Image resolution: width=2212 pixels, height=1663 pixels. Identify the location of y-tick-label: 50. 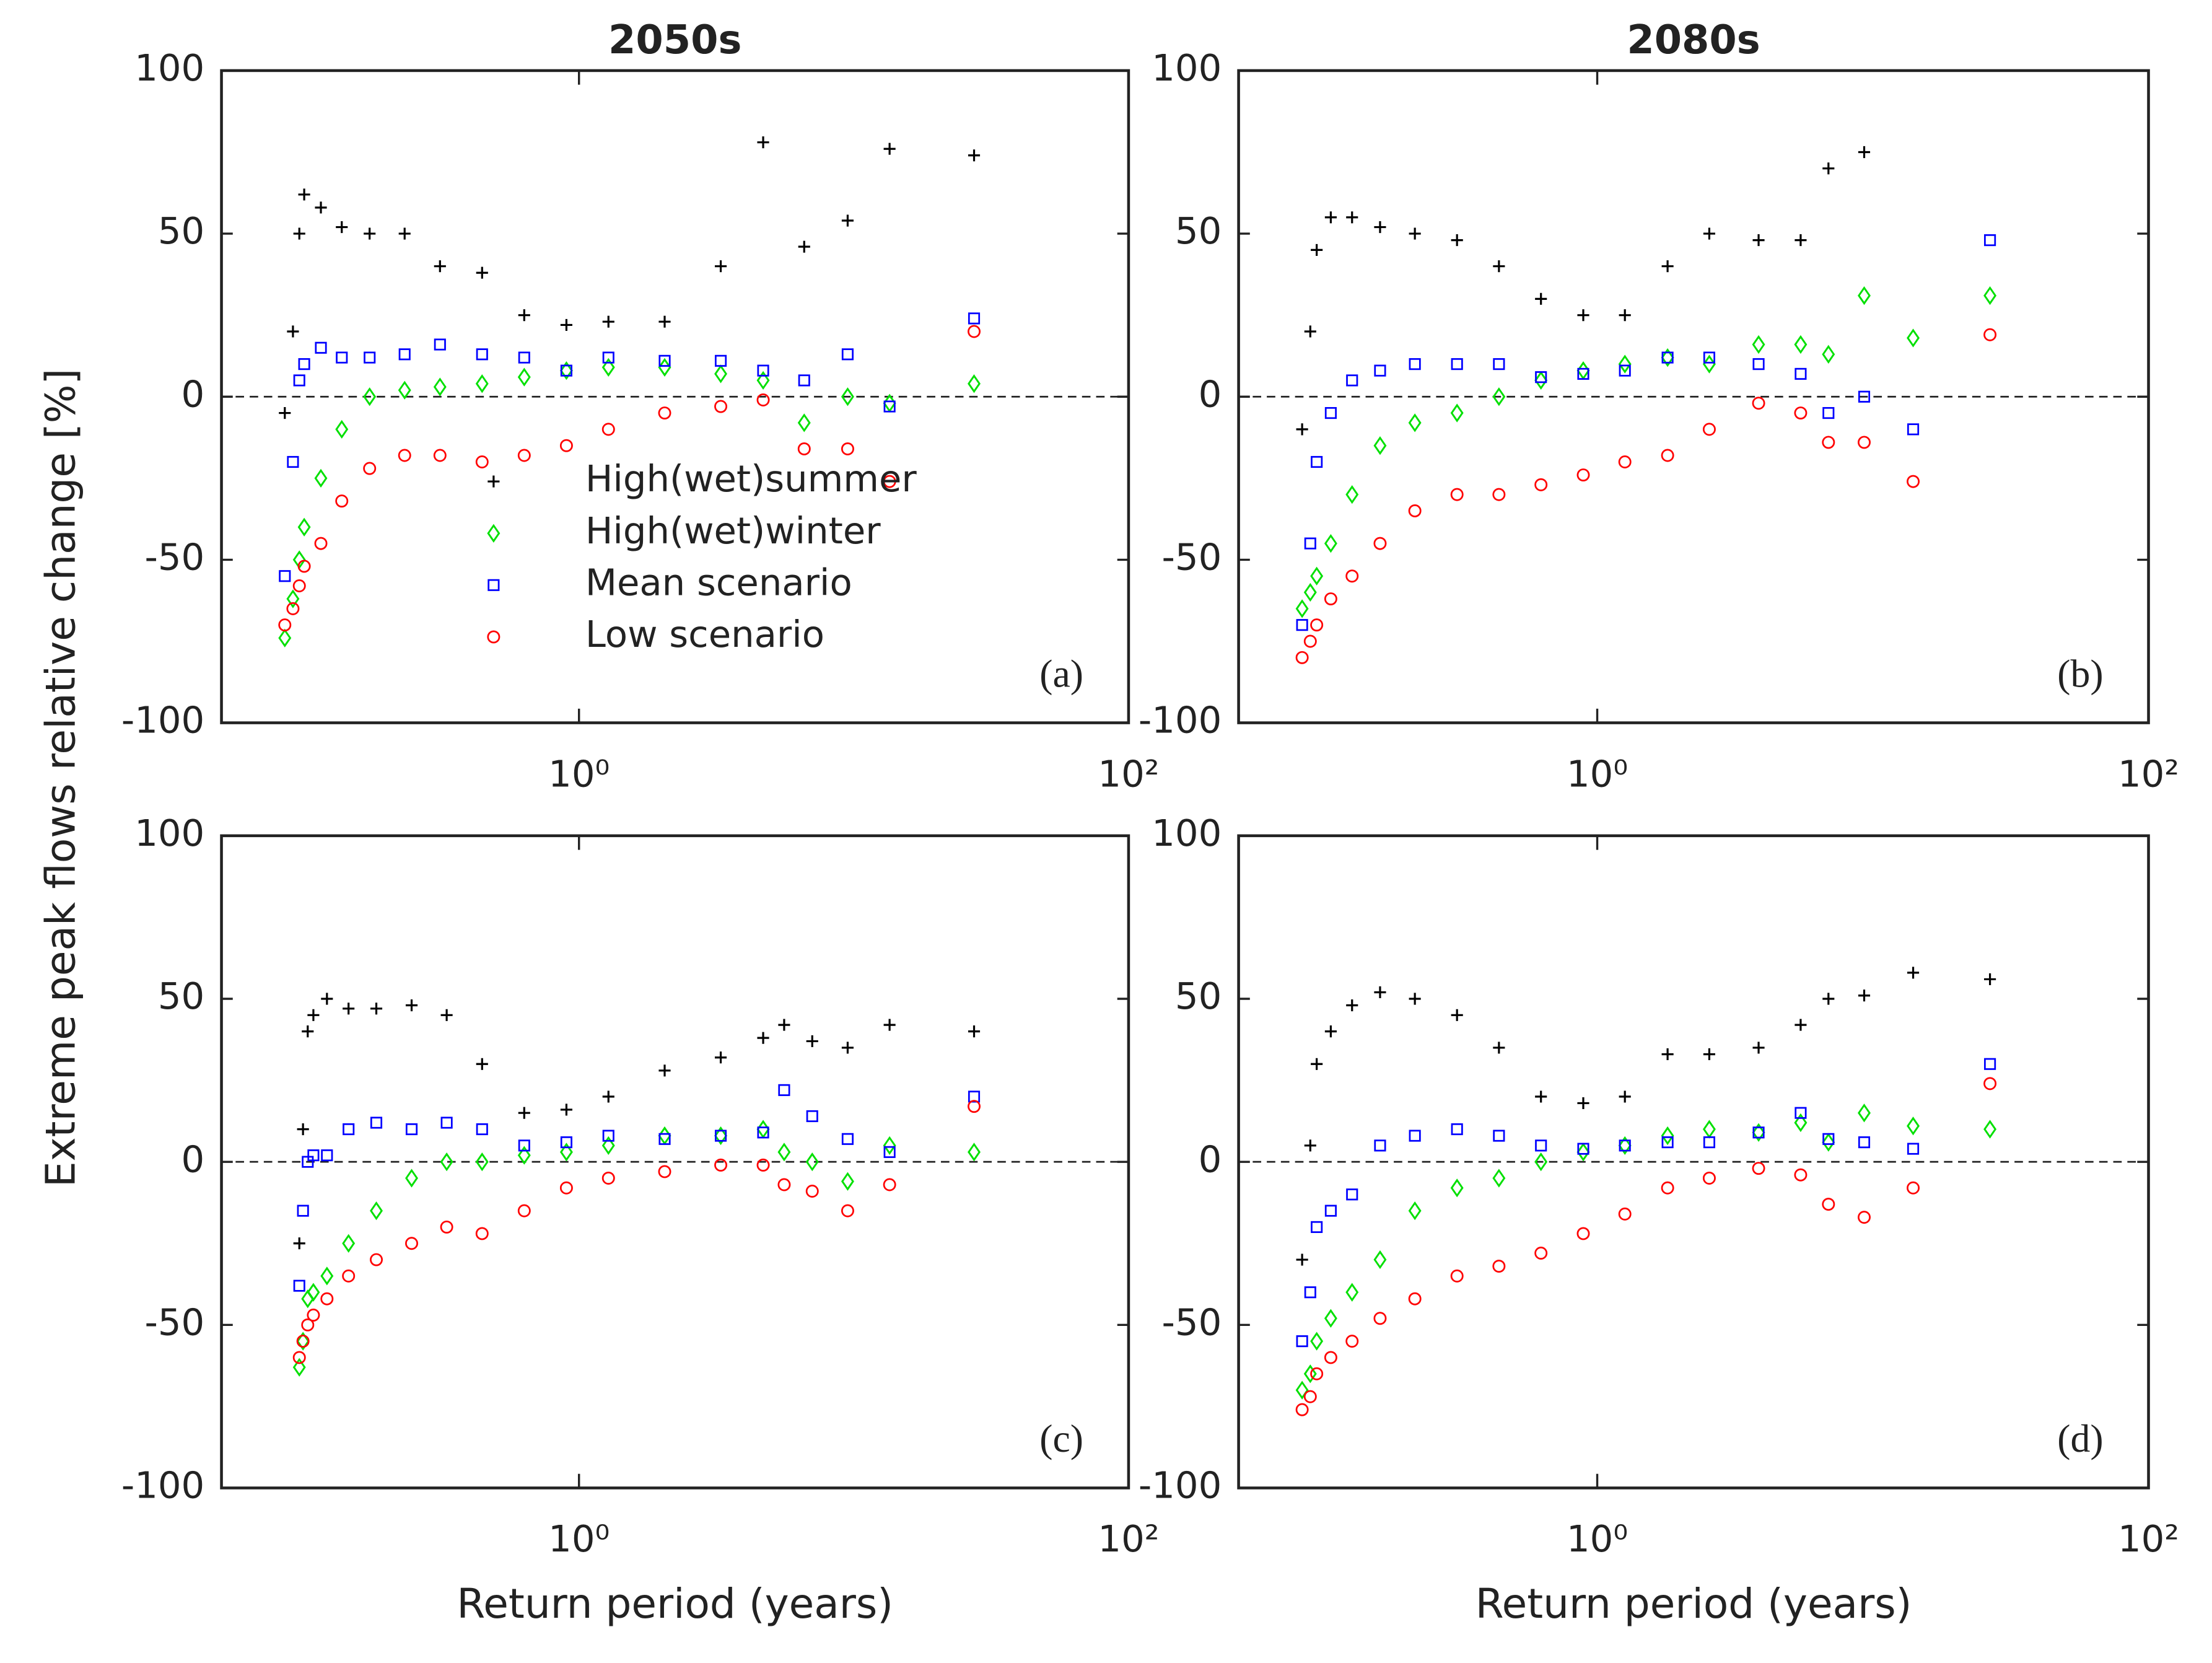
(1199, 230).